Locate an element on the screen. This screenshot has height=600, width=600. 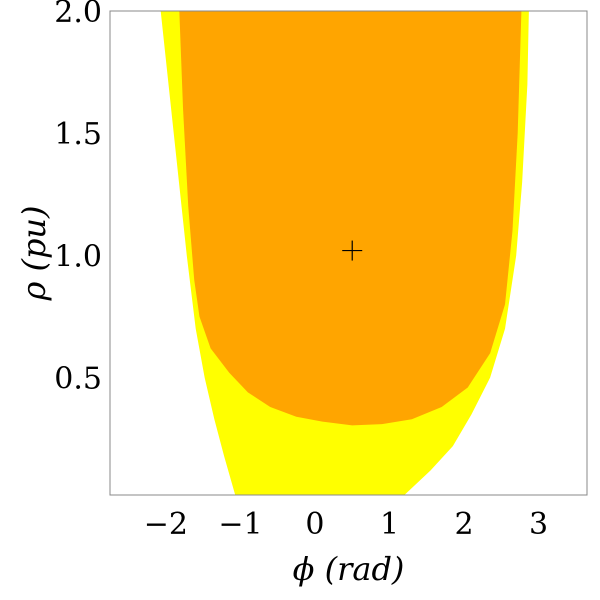
marker-layer is located at coordinates (352, 250).